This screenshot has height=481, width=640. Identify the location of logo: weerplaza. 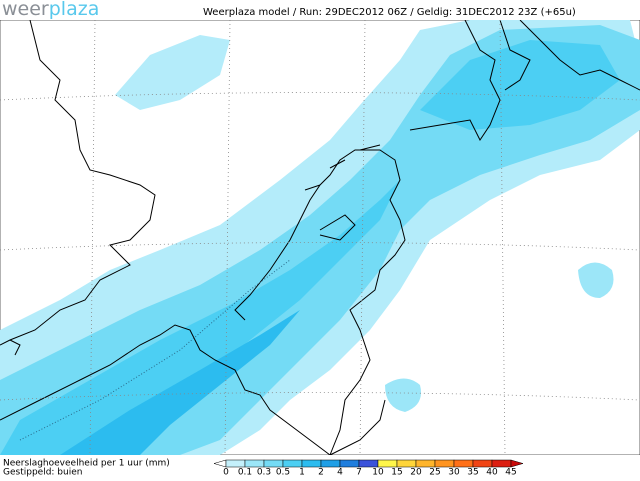
(50, 10).